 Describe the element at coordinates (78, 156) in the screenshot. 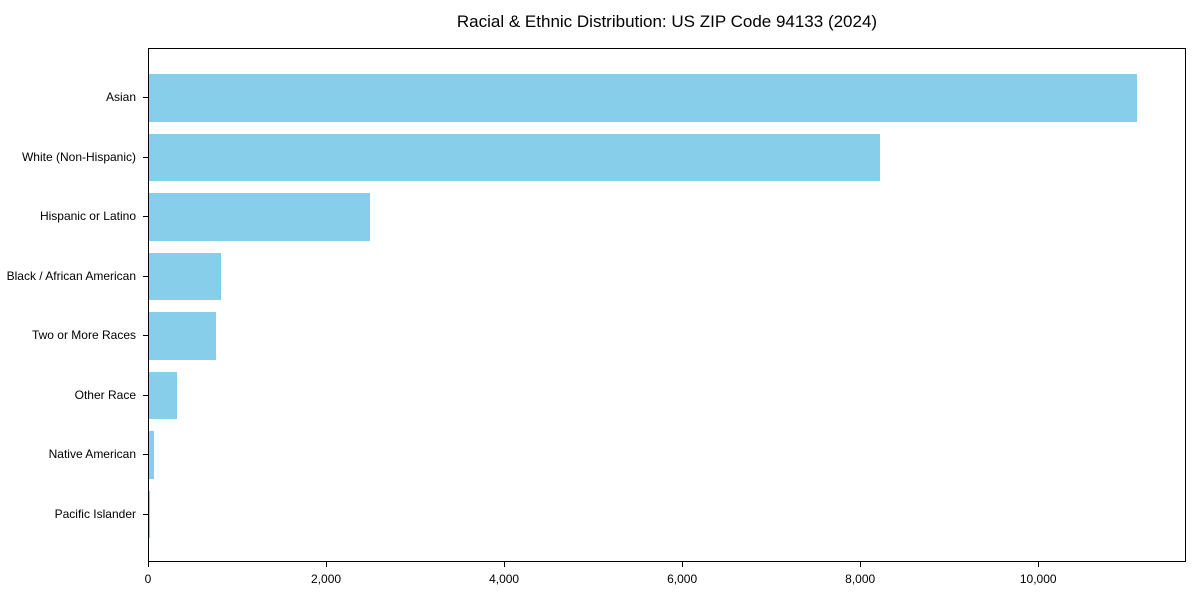

I see `y-axis-label-white-non-hispanic: White (Non-Hispanic)` at that location.